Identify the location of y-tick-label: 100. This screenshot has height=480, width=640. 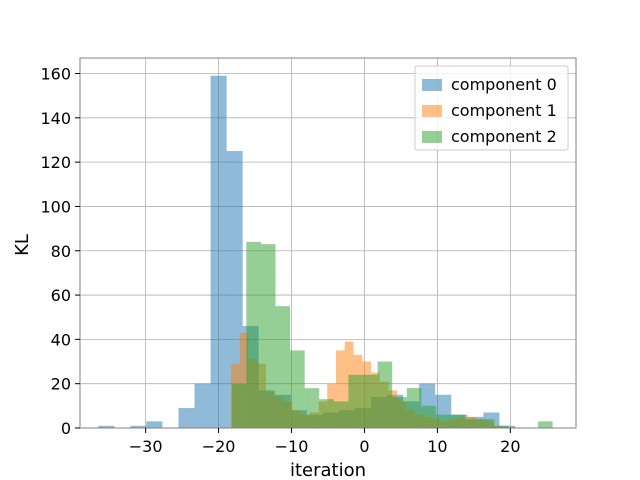
(55, 206).